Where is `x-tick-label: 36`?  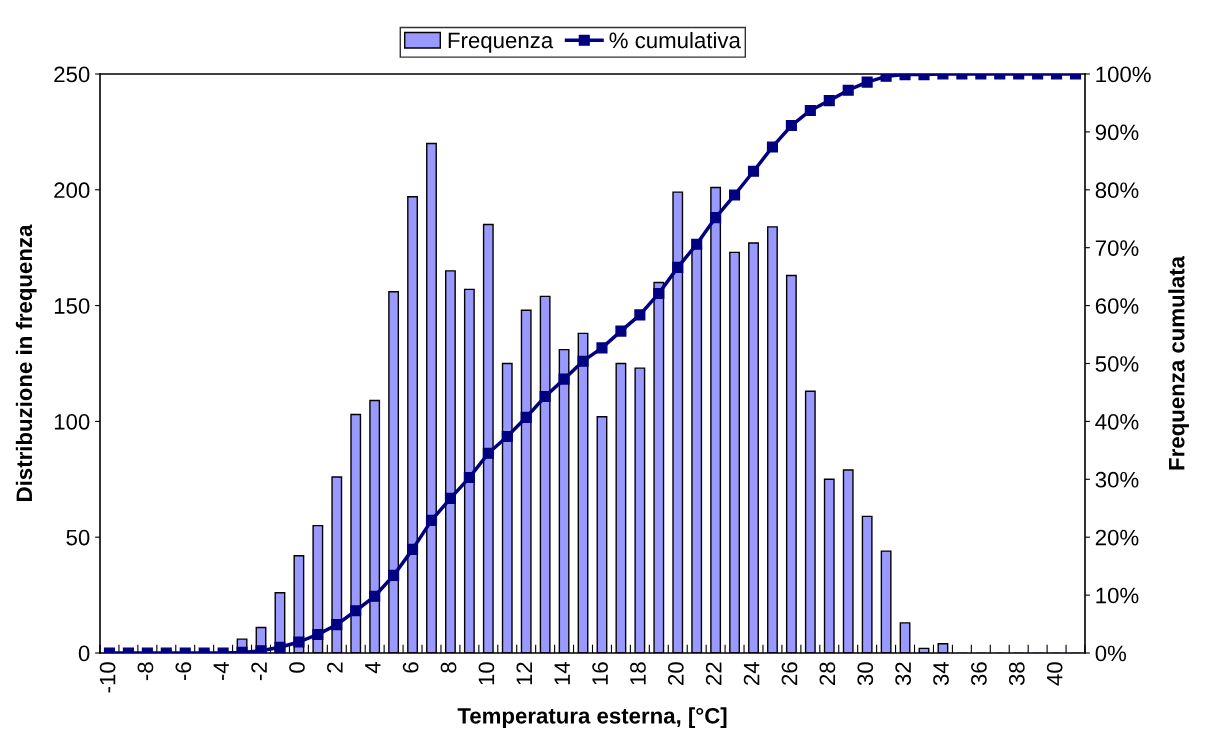
x-tick-label: 36 is located at coordinates (979, 674).